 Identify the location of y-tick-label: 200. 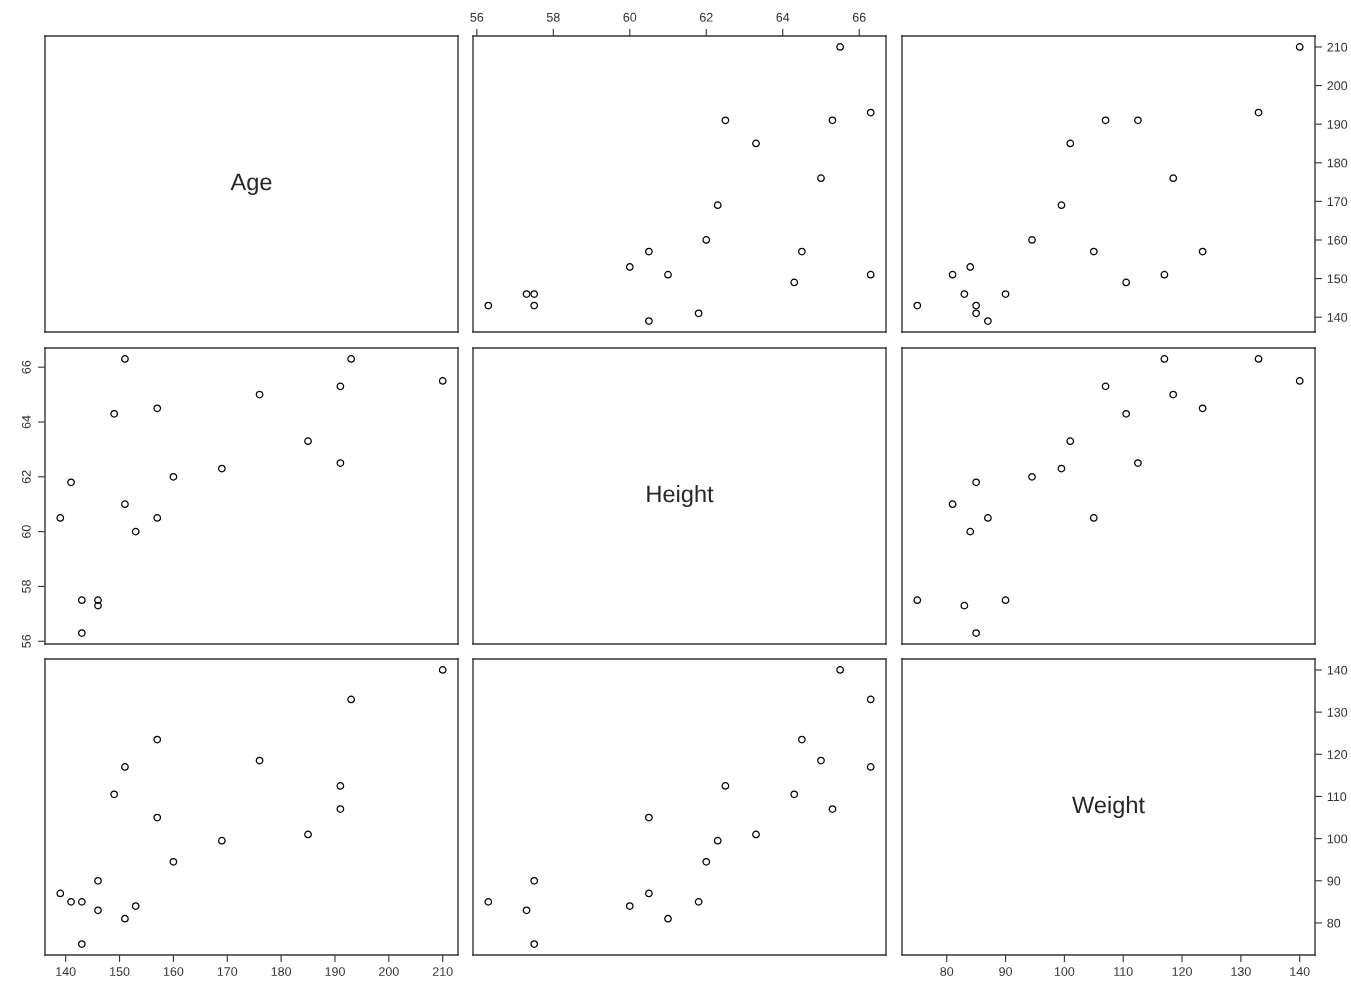
(1337, 86).